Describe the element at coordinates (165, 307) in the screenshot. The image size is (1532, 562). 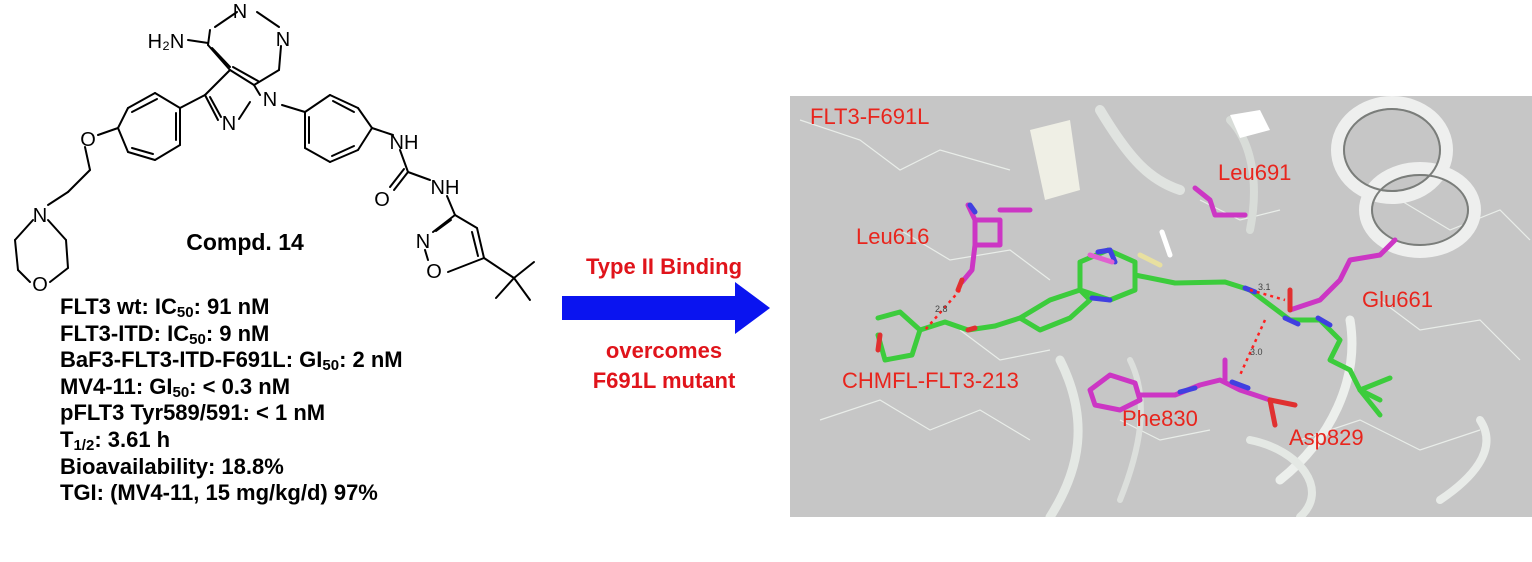
I see `property-line: FLT3 wt: IC50: 91 nM` at that location.